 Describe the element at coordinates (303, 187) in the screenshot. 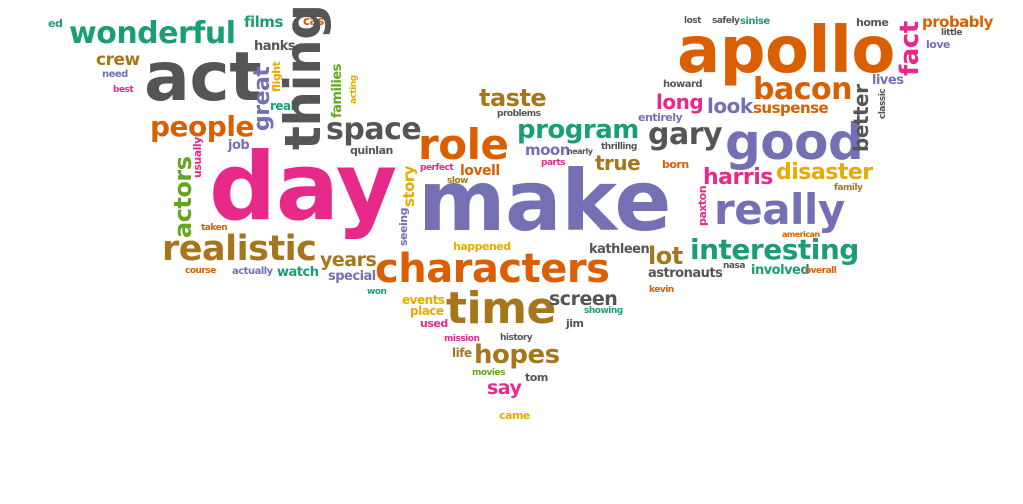

I see `word-day: day` at that location.